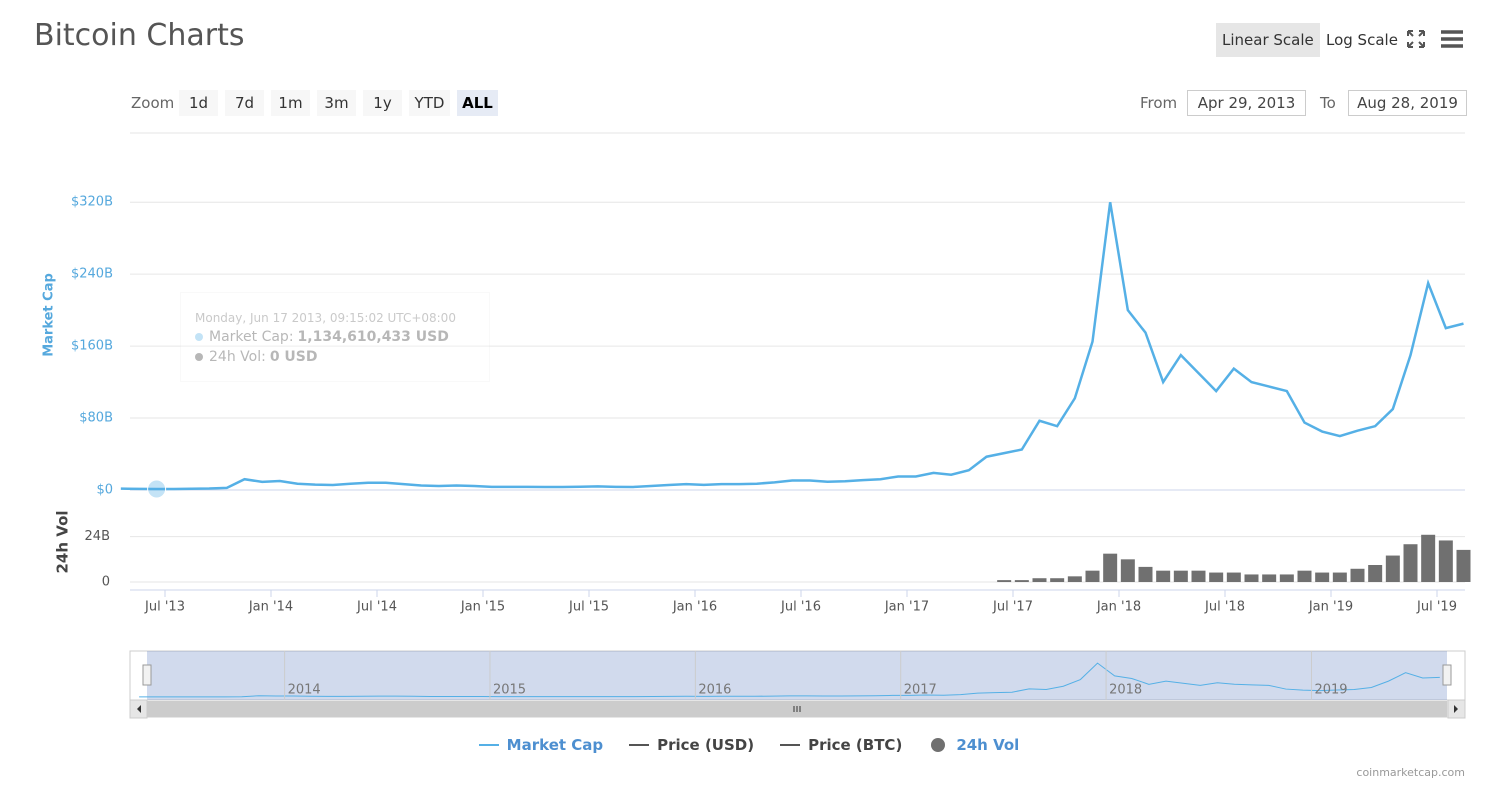 The image size is (1498, 806). What do you see at coordinates (482, 607) in the screenshot?
I see `x-tick-label: Jan '15` at bounding box center [482, 607].